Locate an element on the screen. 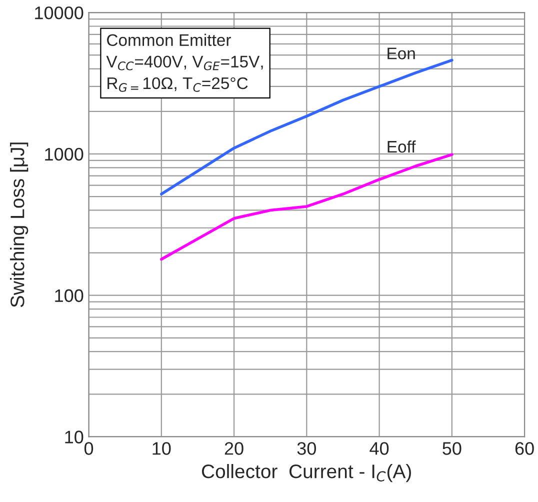 The height and width of the screenshot is (502, 538). x-axis-title: Collector Current - I$_{C}$(A) is located at coordinates (306, 473).